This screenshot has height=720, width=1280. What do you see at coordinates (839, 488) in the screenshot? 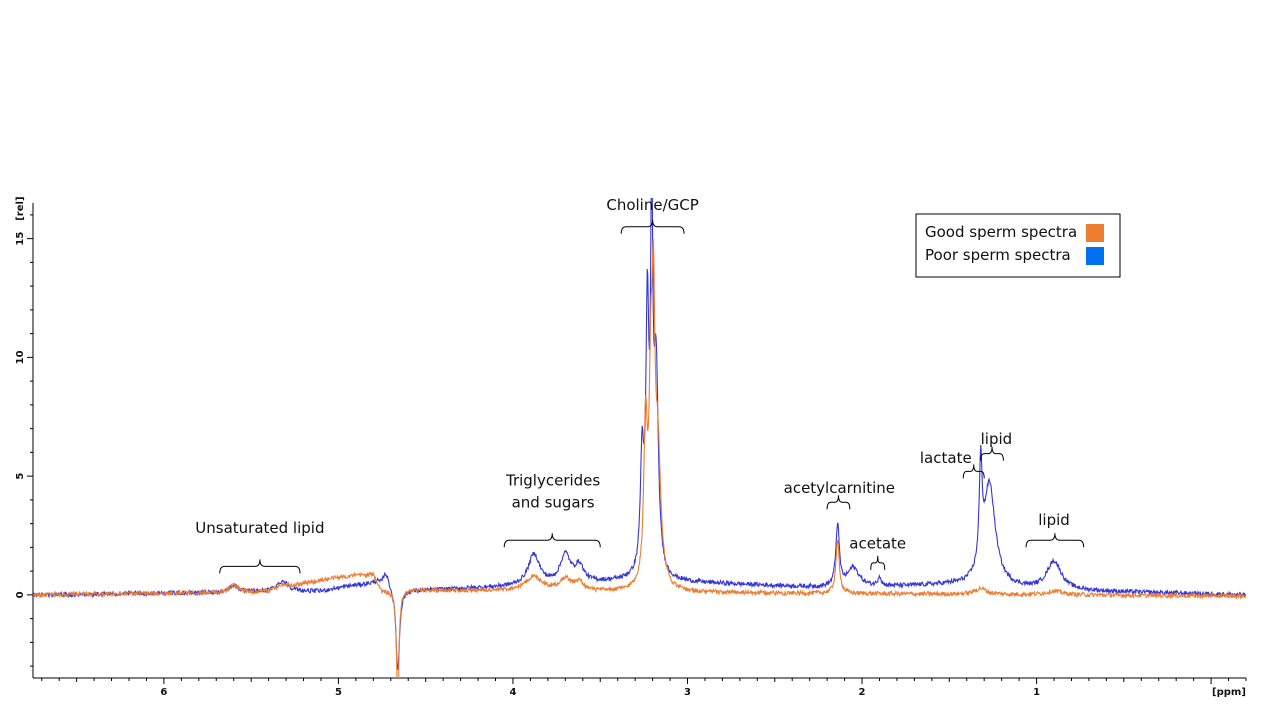
I see `annotation-label: acetylcarnitine` at bounding box center [839, 488].